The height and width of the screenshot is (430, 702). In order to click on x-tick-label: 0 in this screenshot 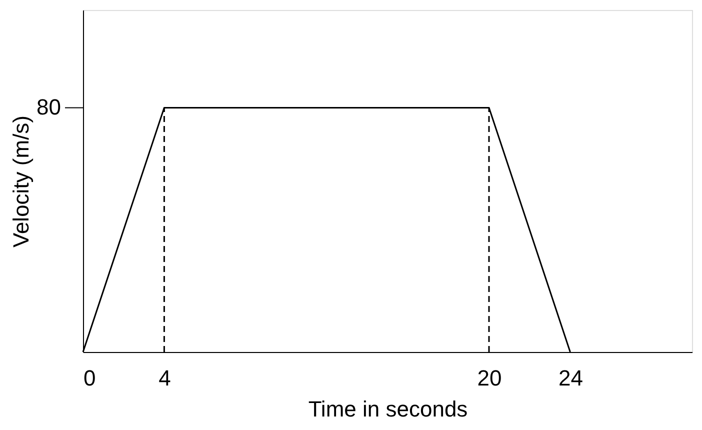, I will do `click(90, 378)`.